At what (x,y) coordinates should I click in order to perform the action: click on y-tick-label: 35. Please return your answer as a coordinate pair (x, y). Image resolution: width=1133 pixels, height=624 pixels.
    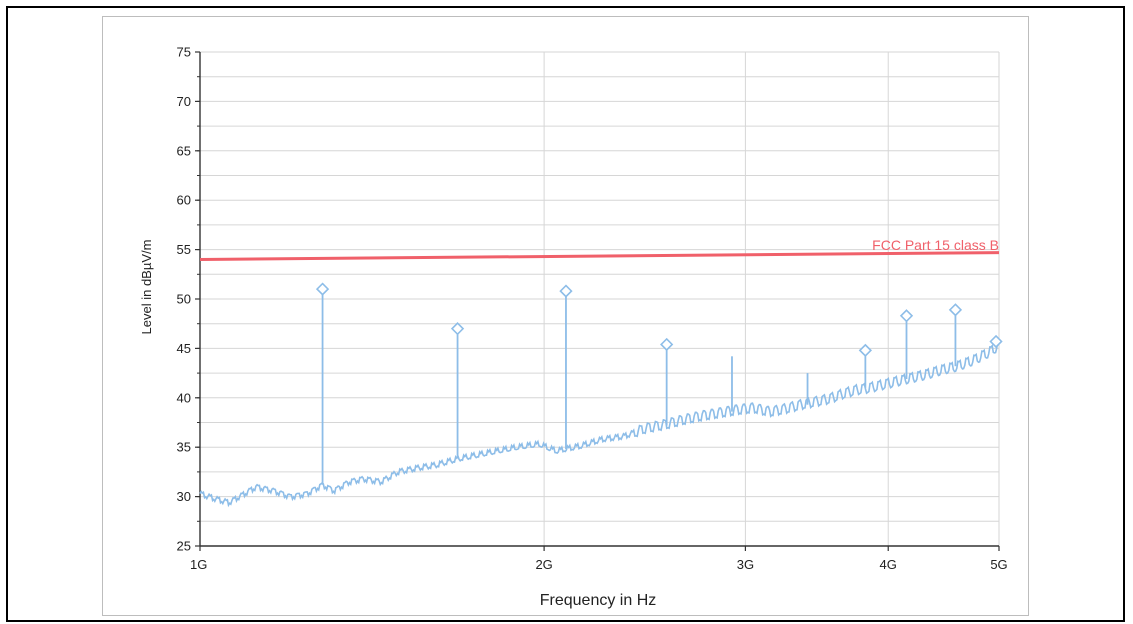
    Looking at the image, I should click on (184, 447).